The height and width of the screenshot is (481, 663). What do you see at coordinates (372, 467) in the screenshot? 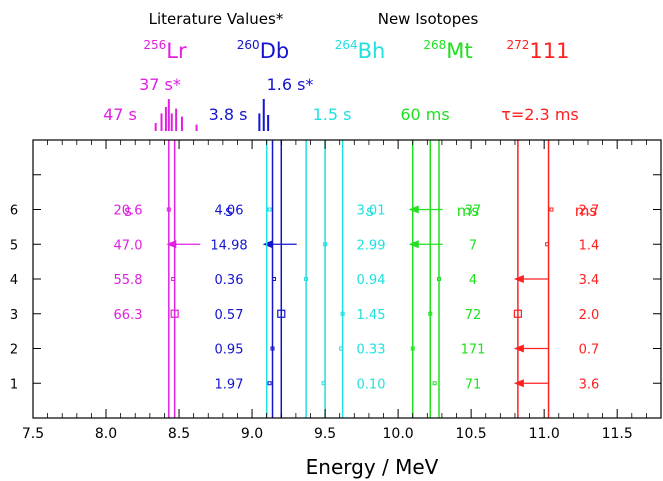
I see `x-axis-label: Energy / MeV` at bounding box center [372, 467].